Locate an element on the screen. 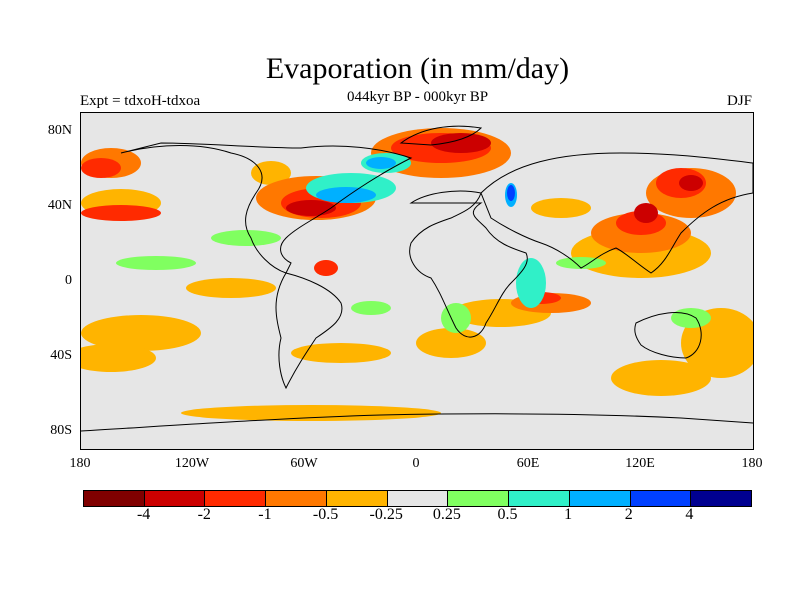 The width and height of the screenshot is (800, 600). colorbar-label: -1 is located at coordinates (265, 514).